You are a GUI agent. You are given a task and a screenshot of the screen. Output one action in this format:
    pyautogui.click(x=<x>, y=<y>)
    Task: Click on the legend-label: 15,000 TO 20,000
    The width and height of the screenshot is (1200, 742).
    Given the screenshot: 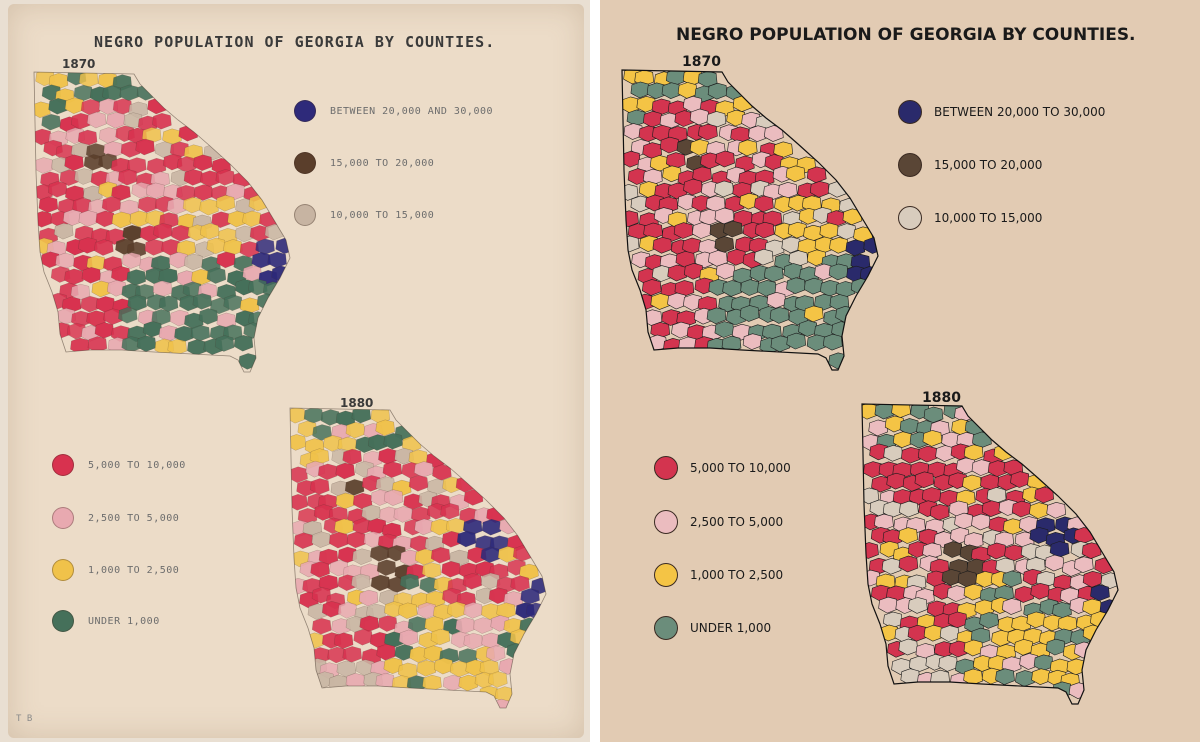 What is the action you would take?
    pyautogui.click(x=382, y=163)
    